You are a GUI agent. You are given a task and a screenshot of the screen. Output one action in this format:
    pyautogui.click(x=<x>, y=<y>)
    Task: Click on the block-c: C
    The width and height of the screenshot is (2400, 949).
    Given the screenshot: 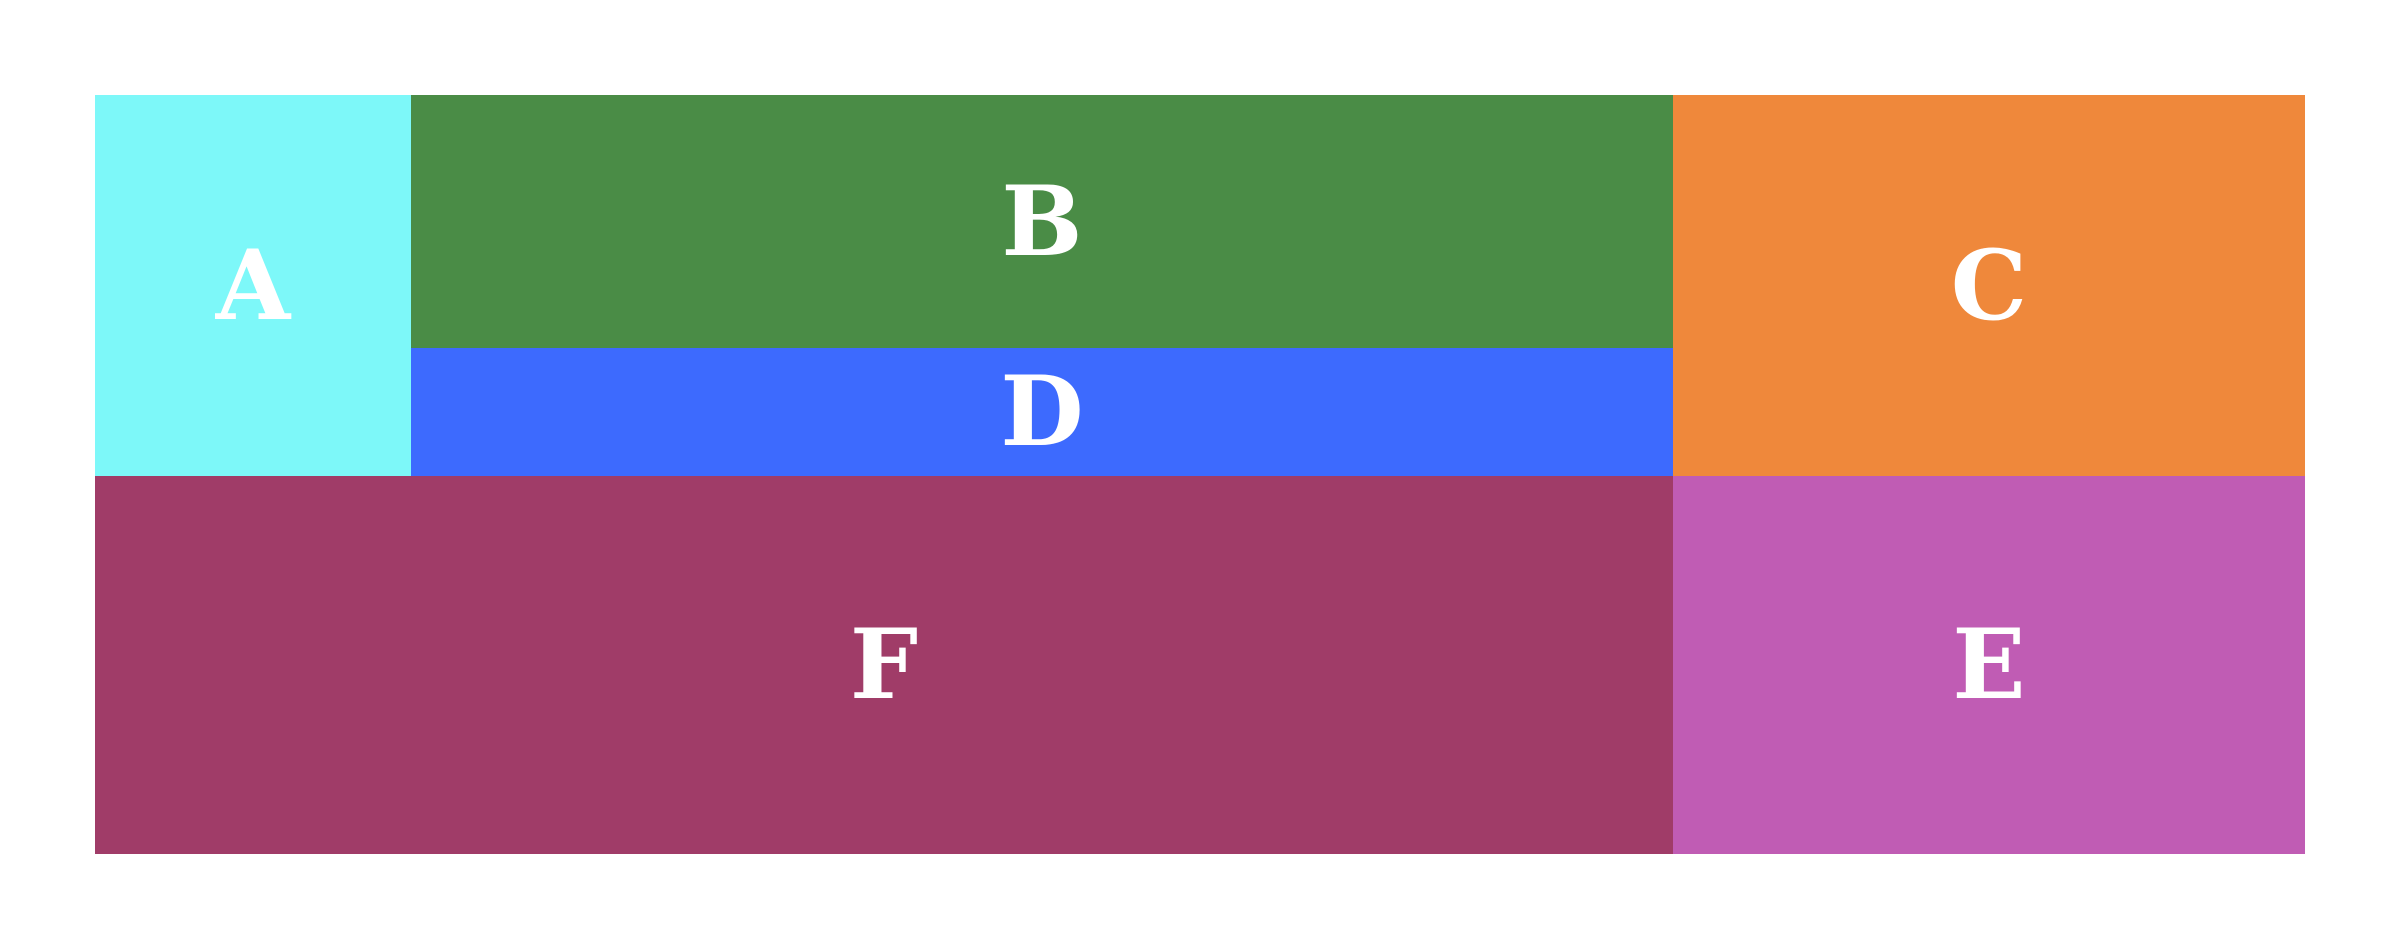 What is the action you would take?
    pyautogui.click(x=1989, y=285)
    